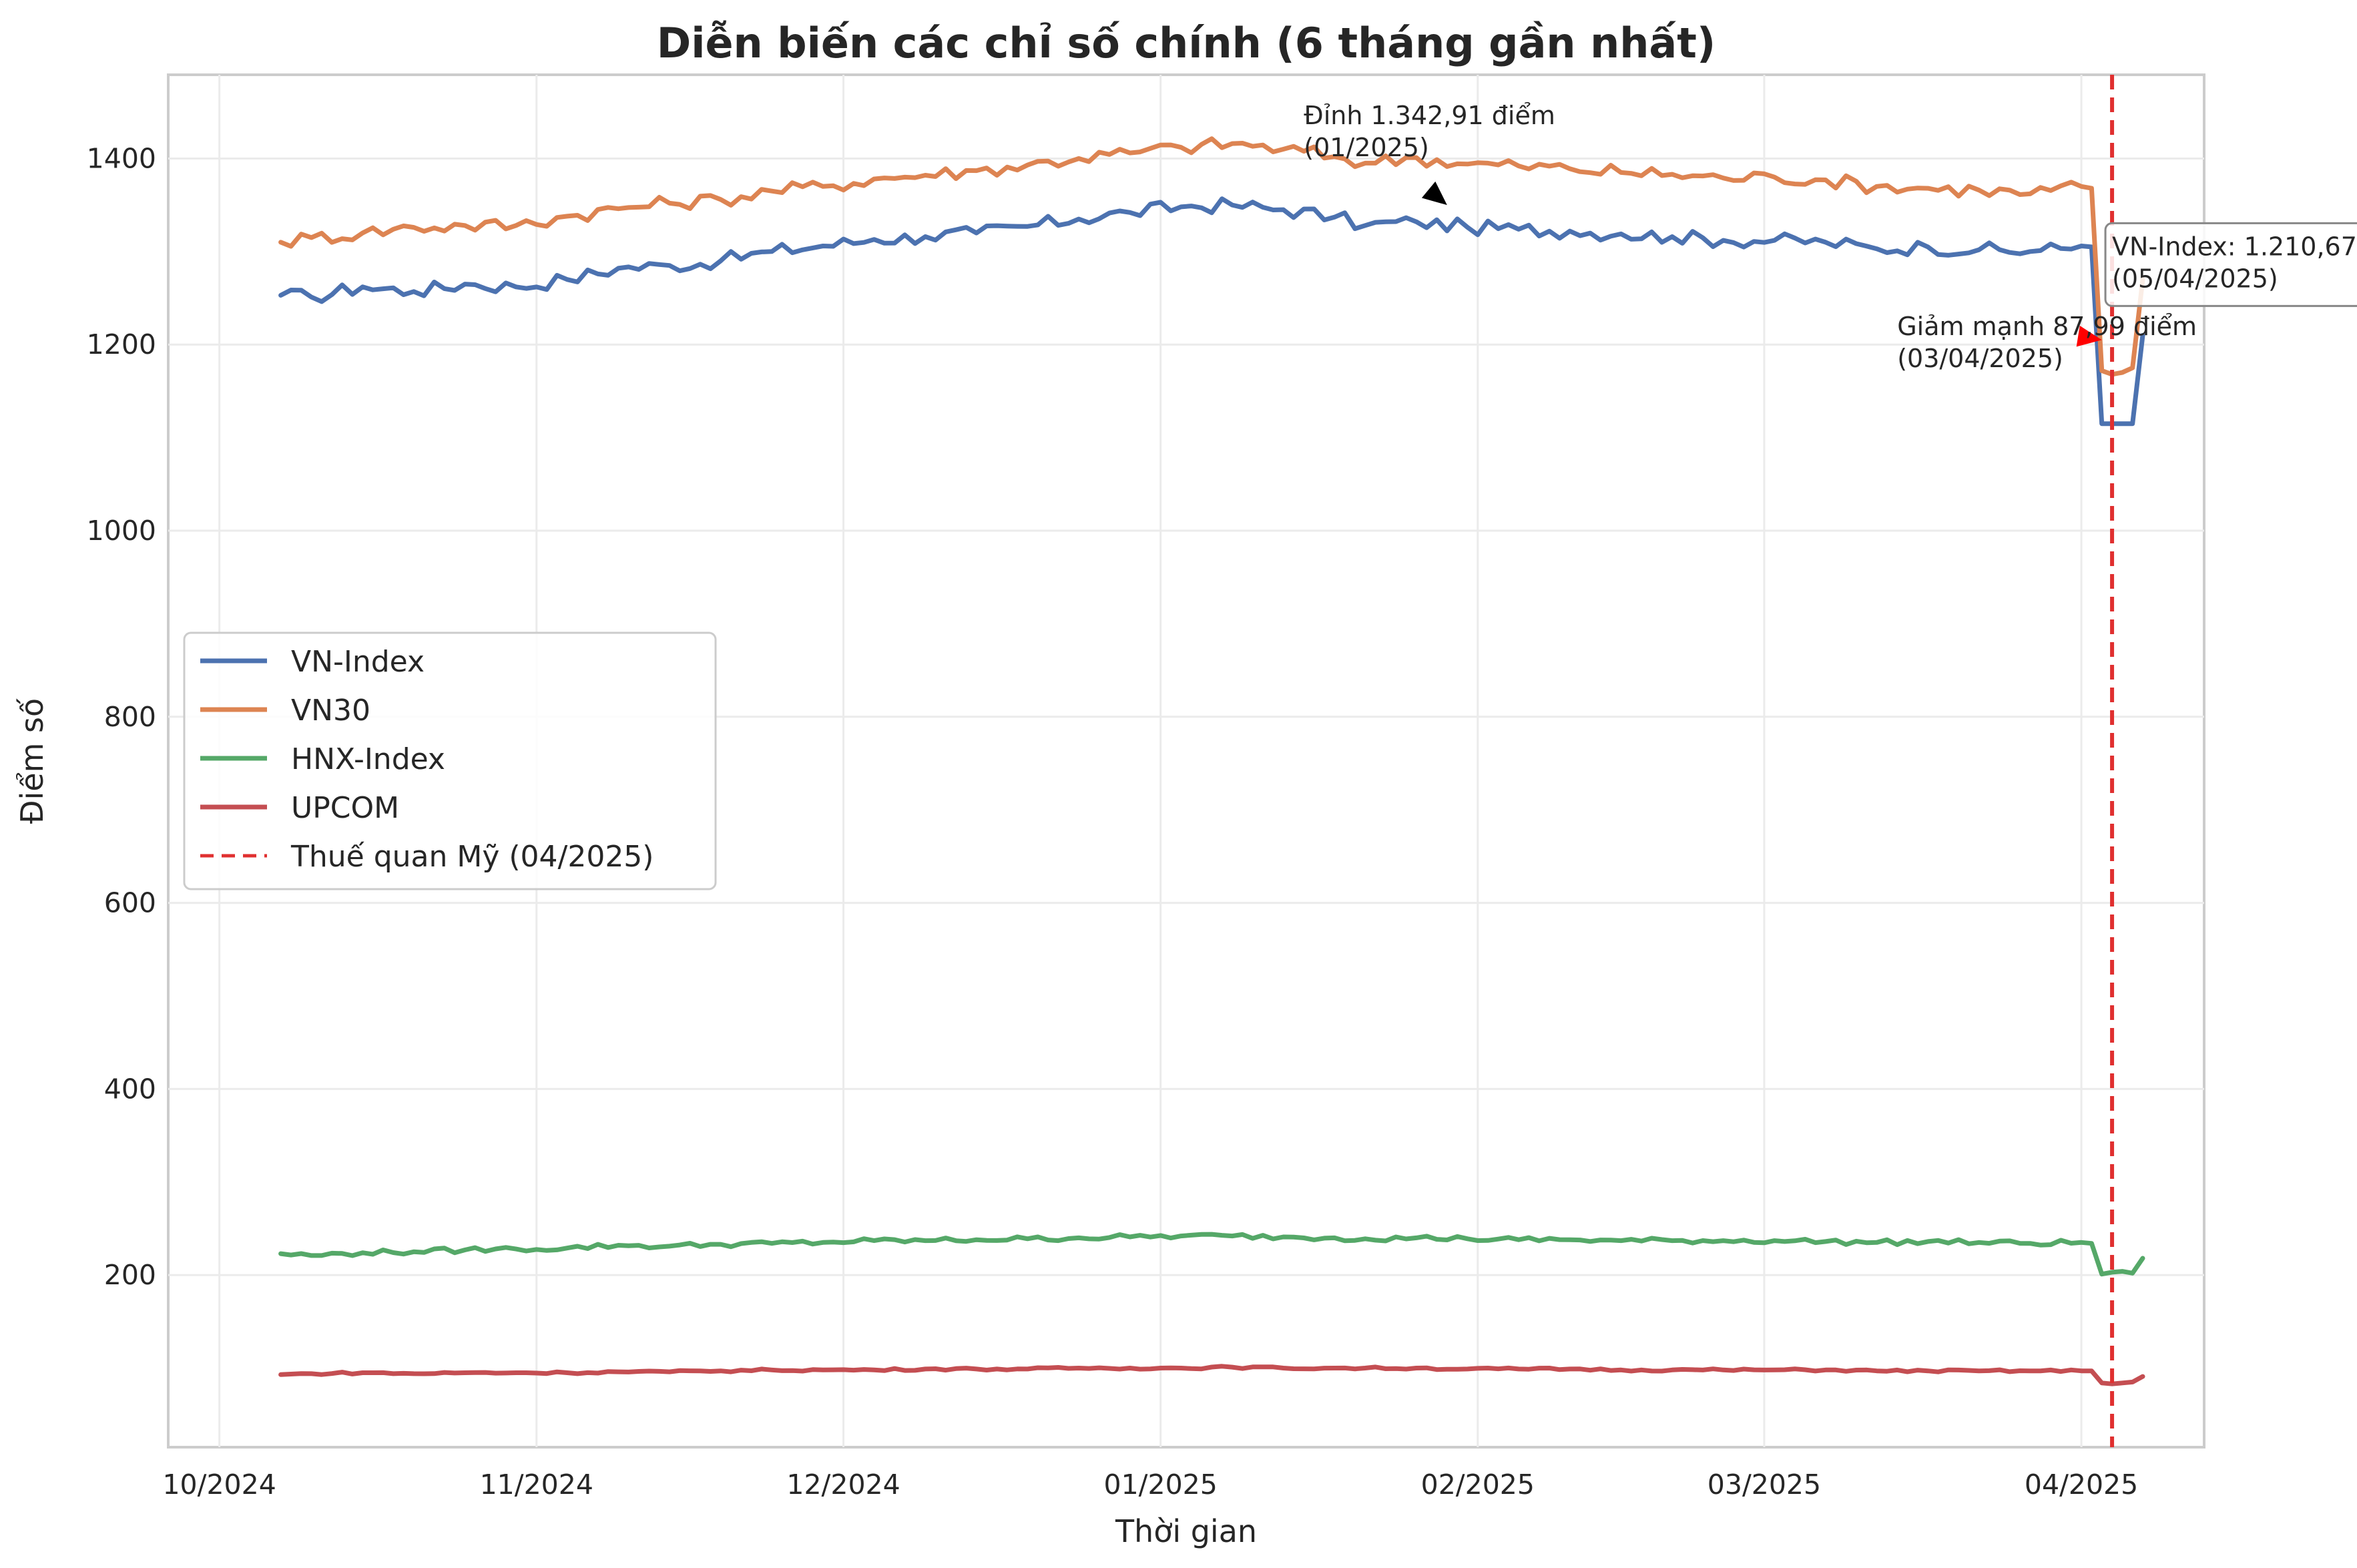 The width and height of the screenshot is (2357, 1568). I want to click on legend-frame, so click(450, 761).